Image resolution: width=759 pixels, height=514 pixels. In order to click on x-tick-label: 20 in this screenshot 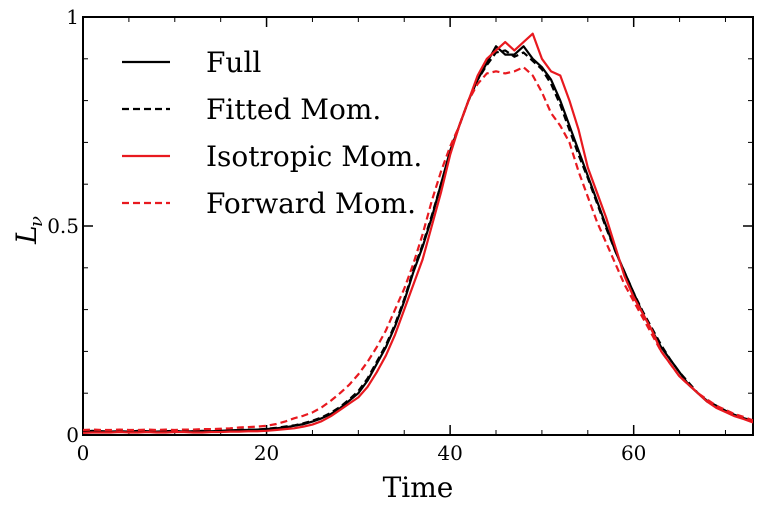, I will do `click(266, 453)`.